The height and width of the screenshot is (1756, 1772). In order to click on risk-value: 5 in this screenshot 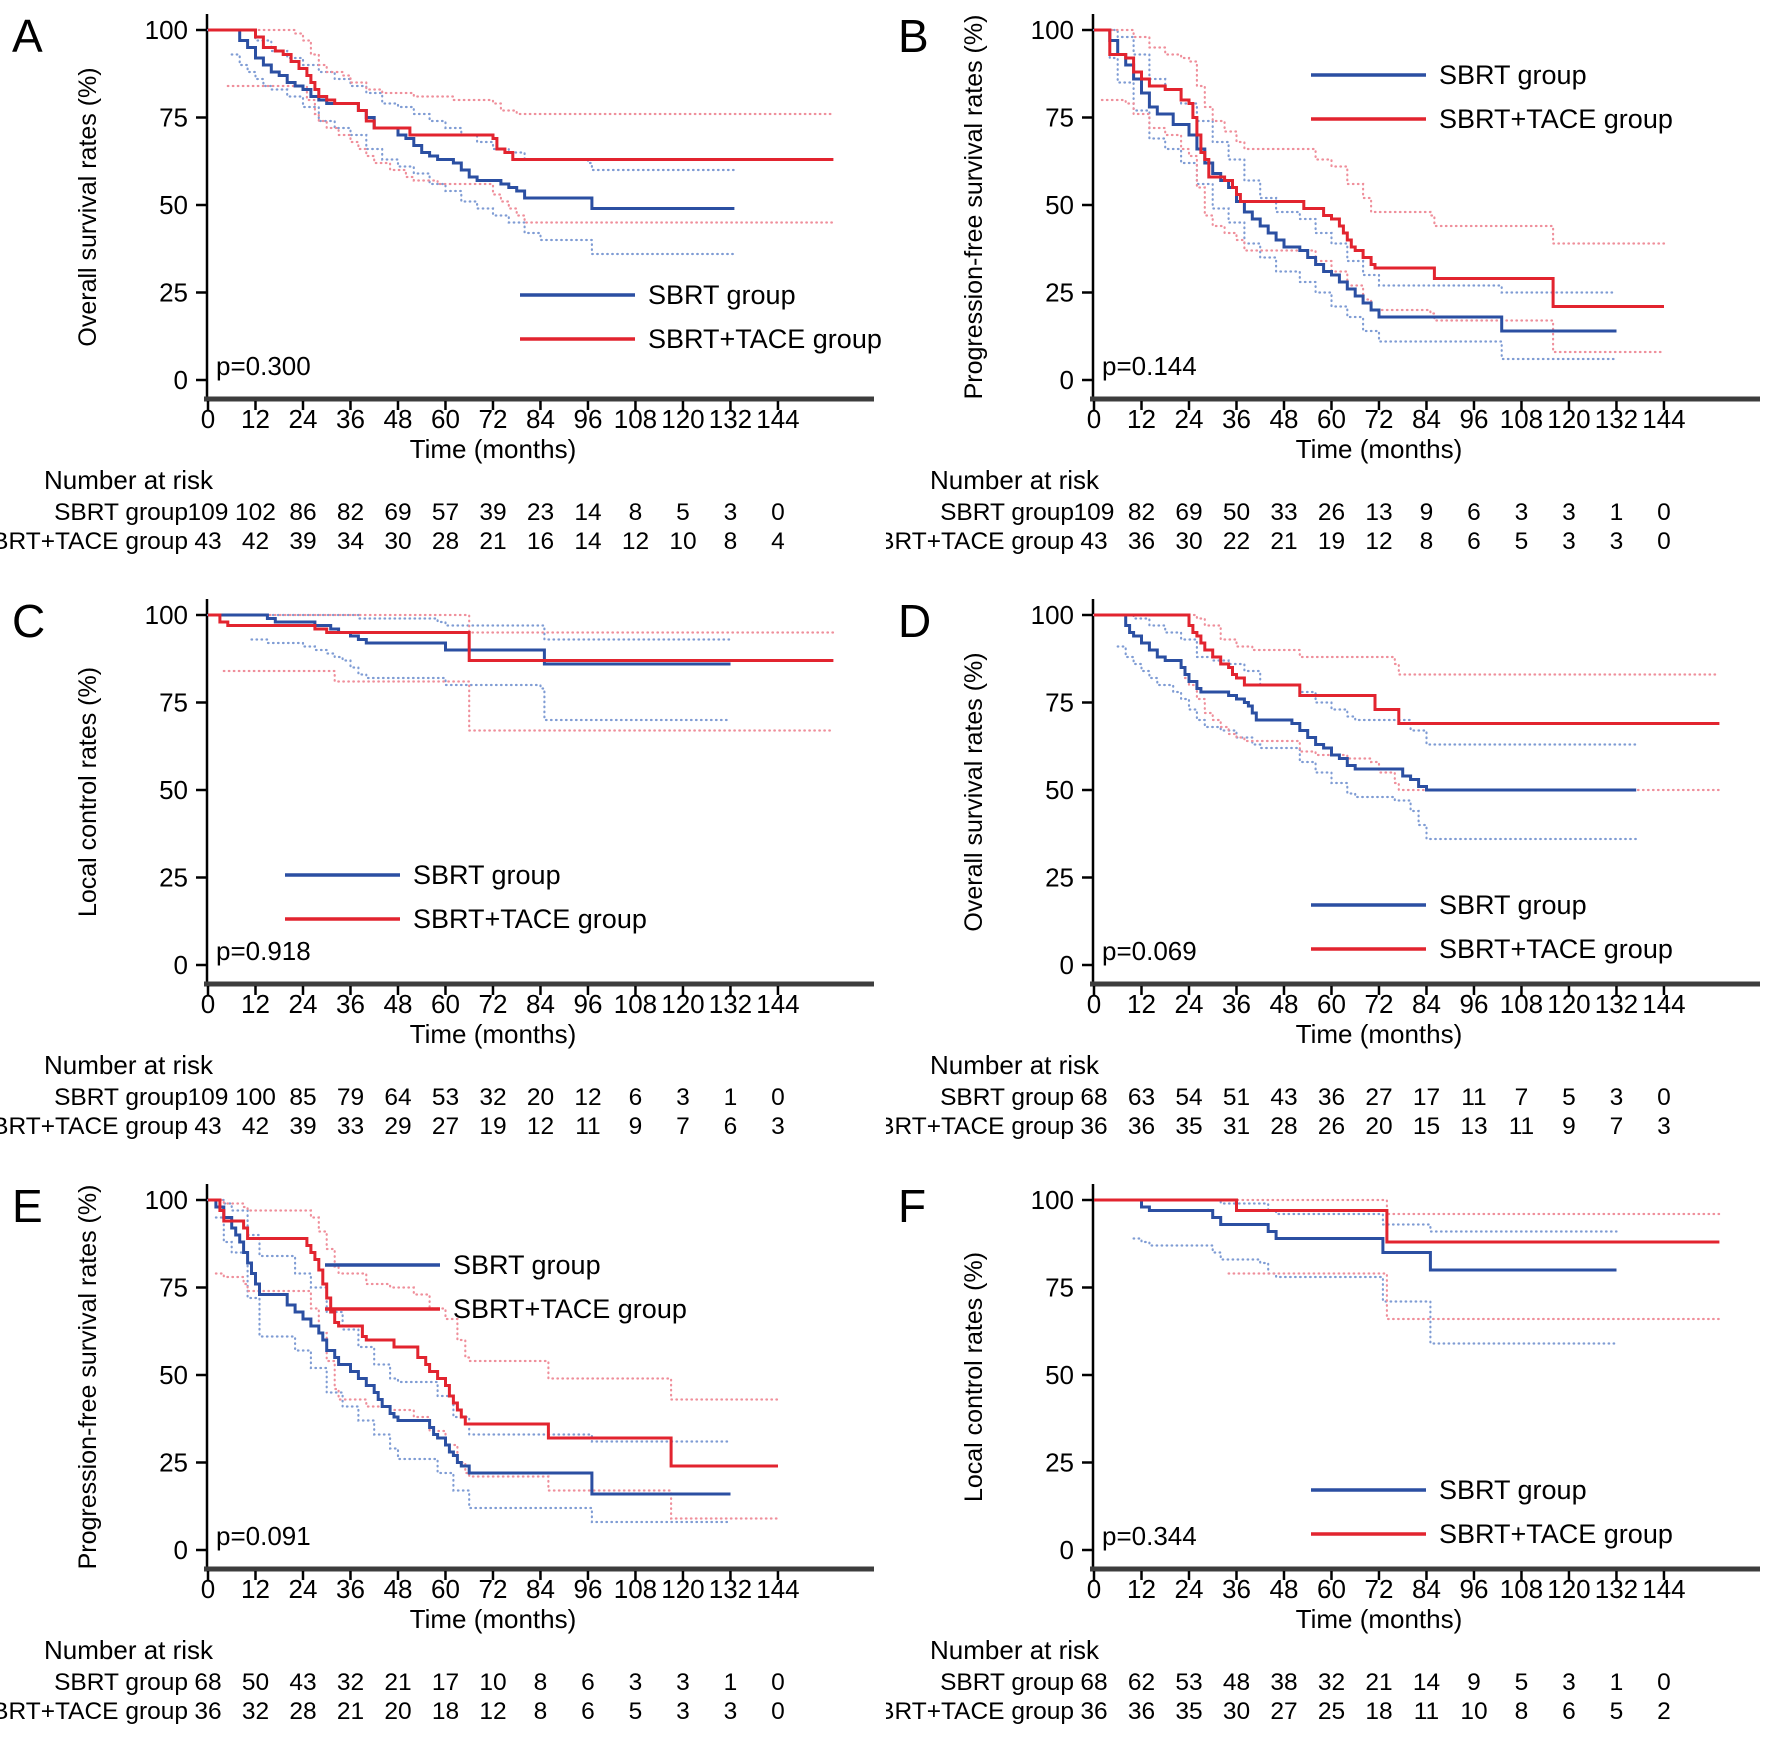, I will do `click(683, 512)`.